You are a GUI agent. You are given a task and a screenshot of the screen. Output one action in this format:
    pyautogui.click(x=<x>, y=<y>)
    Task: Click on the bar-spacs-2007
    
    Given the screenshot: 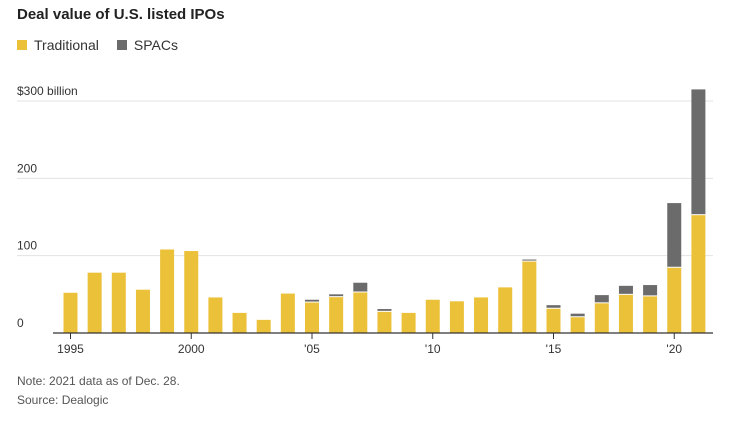 What is the action you would take?
    pyautogui.click(x=360, y=287)
    